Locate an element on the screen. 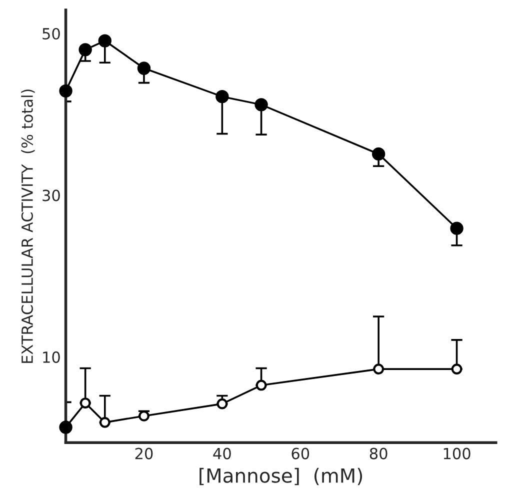 Image resolution: width=506 pixels, height=503 pixels. x-tick-label: 20 is located at coordinates (144, 454).